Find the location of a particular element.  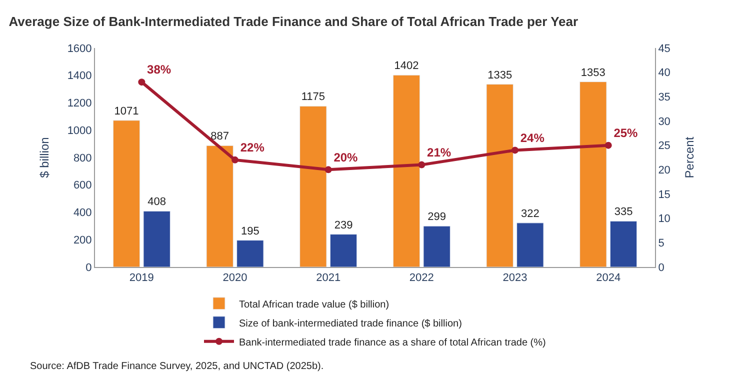

data-label: 38% is located at coordinates (159, 69).